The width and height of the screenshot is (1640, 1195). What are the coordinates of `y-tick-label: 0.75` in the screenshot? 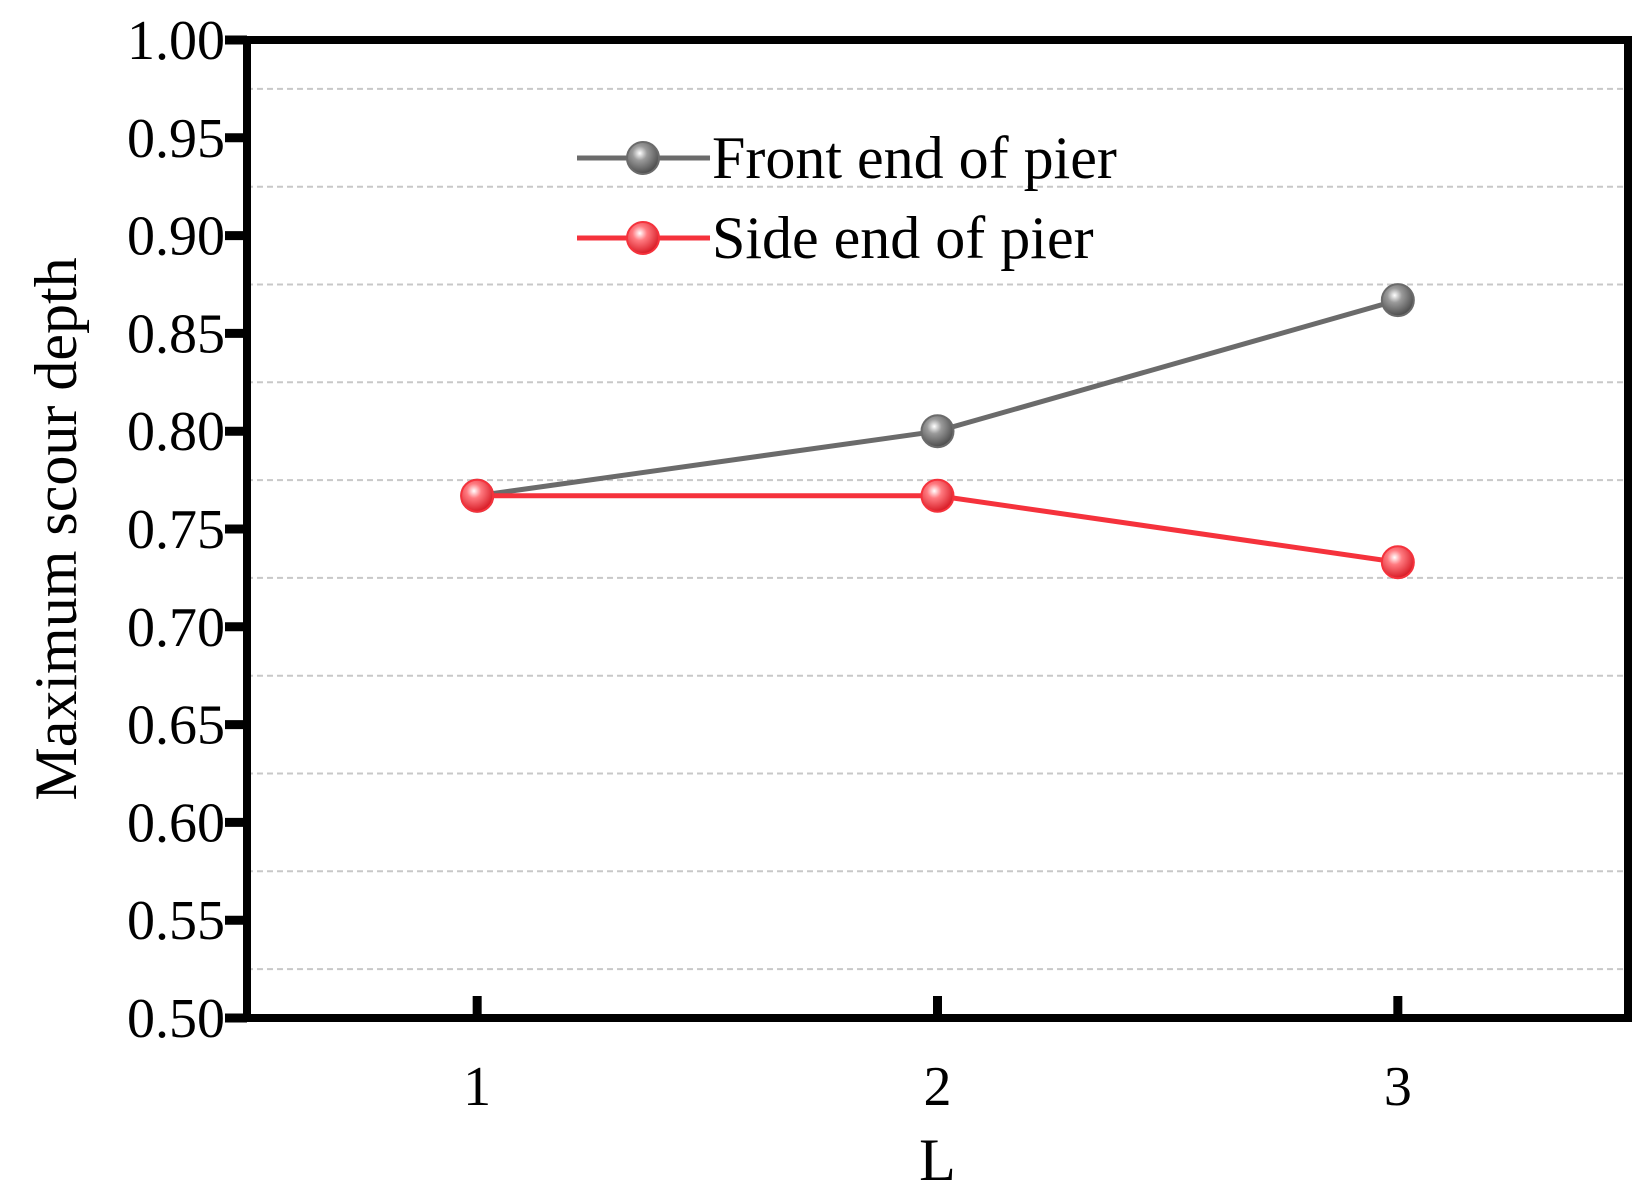 It's located at (176, 530).